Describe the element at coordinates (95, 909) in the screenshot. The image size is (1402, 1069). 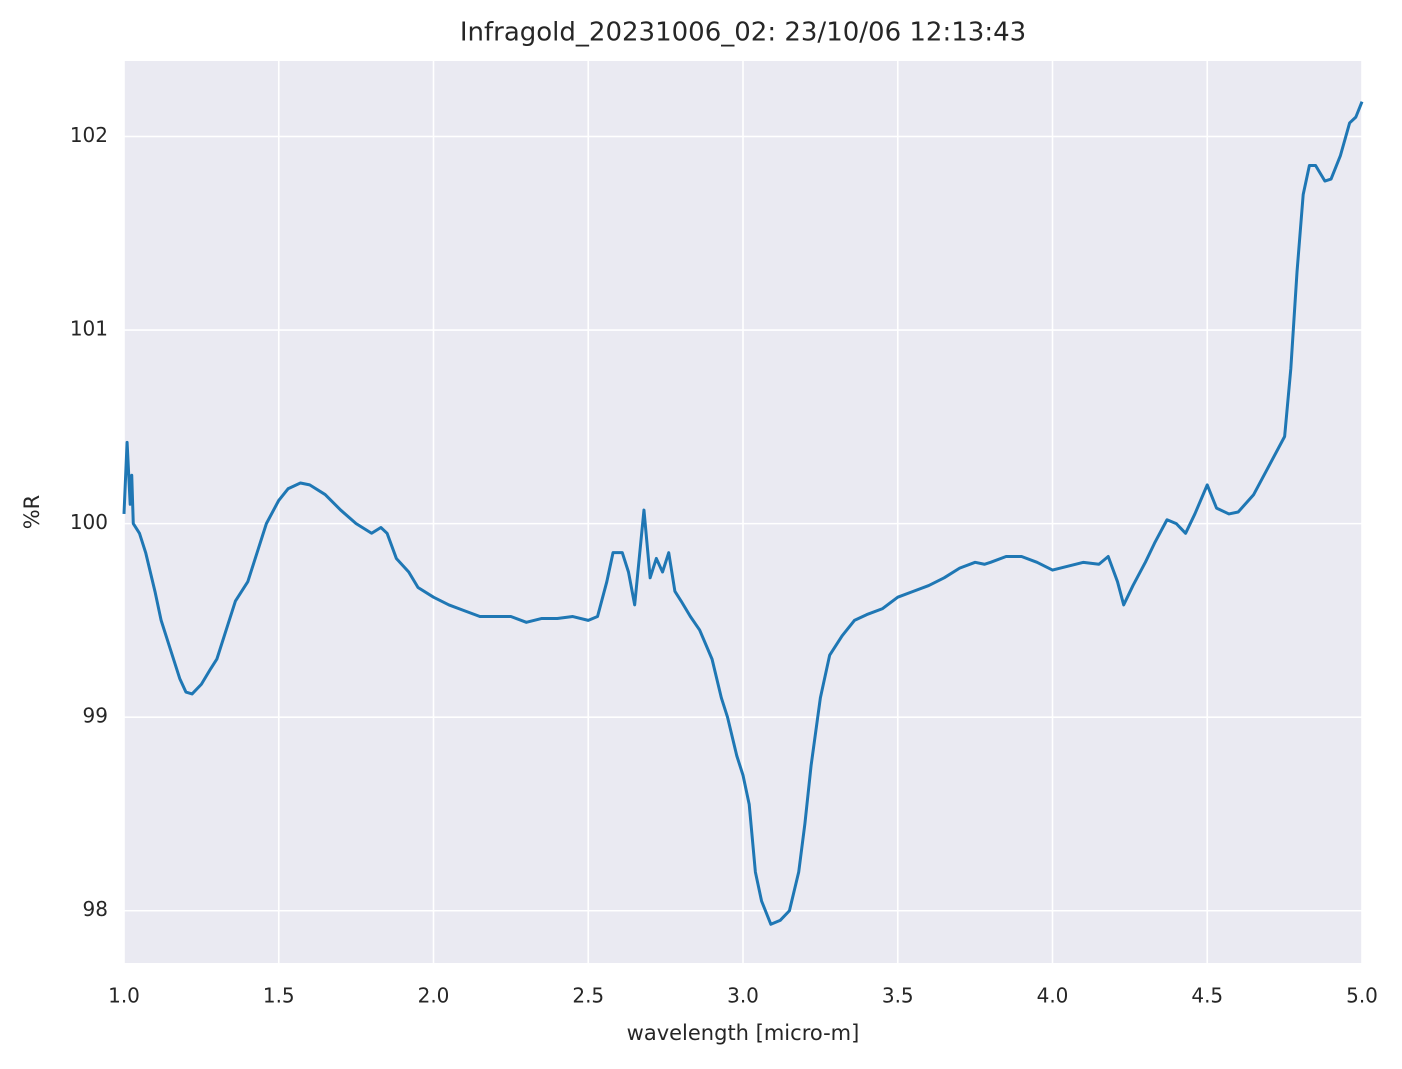
I see `y-tick-label: 98` at that location.